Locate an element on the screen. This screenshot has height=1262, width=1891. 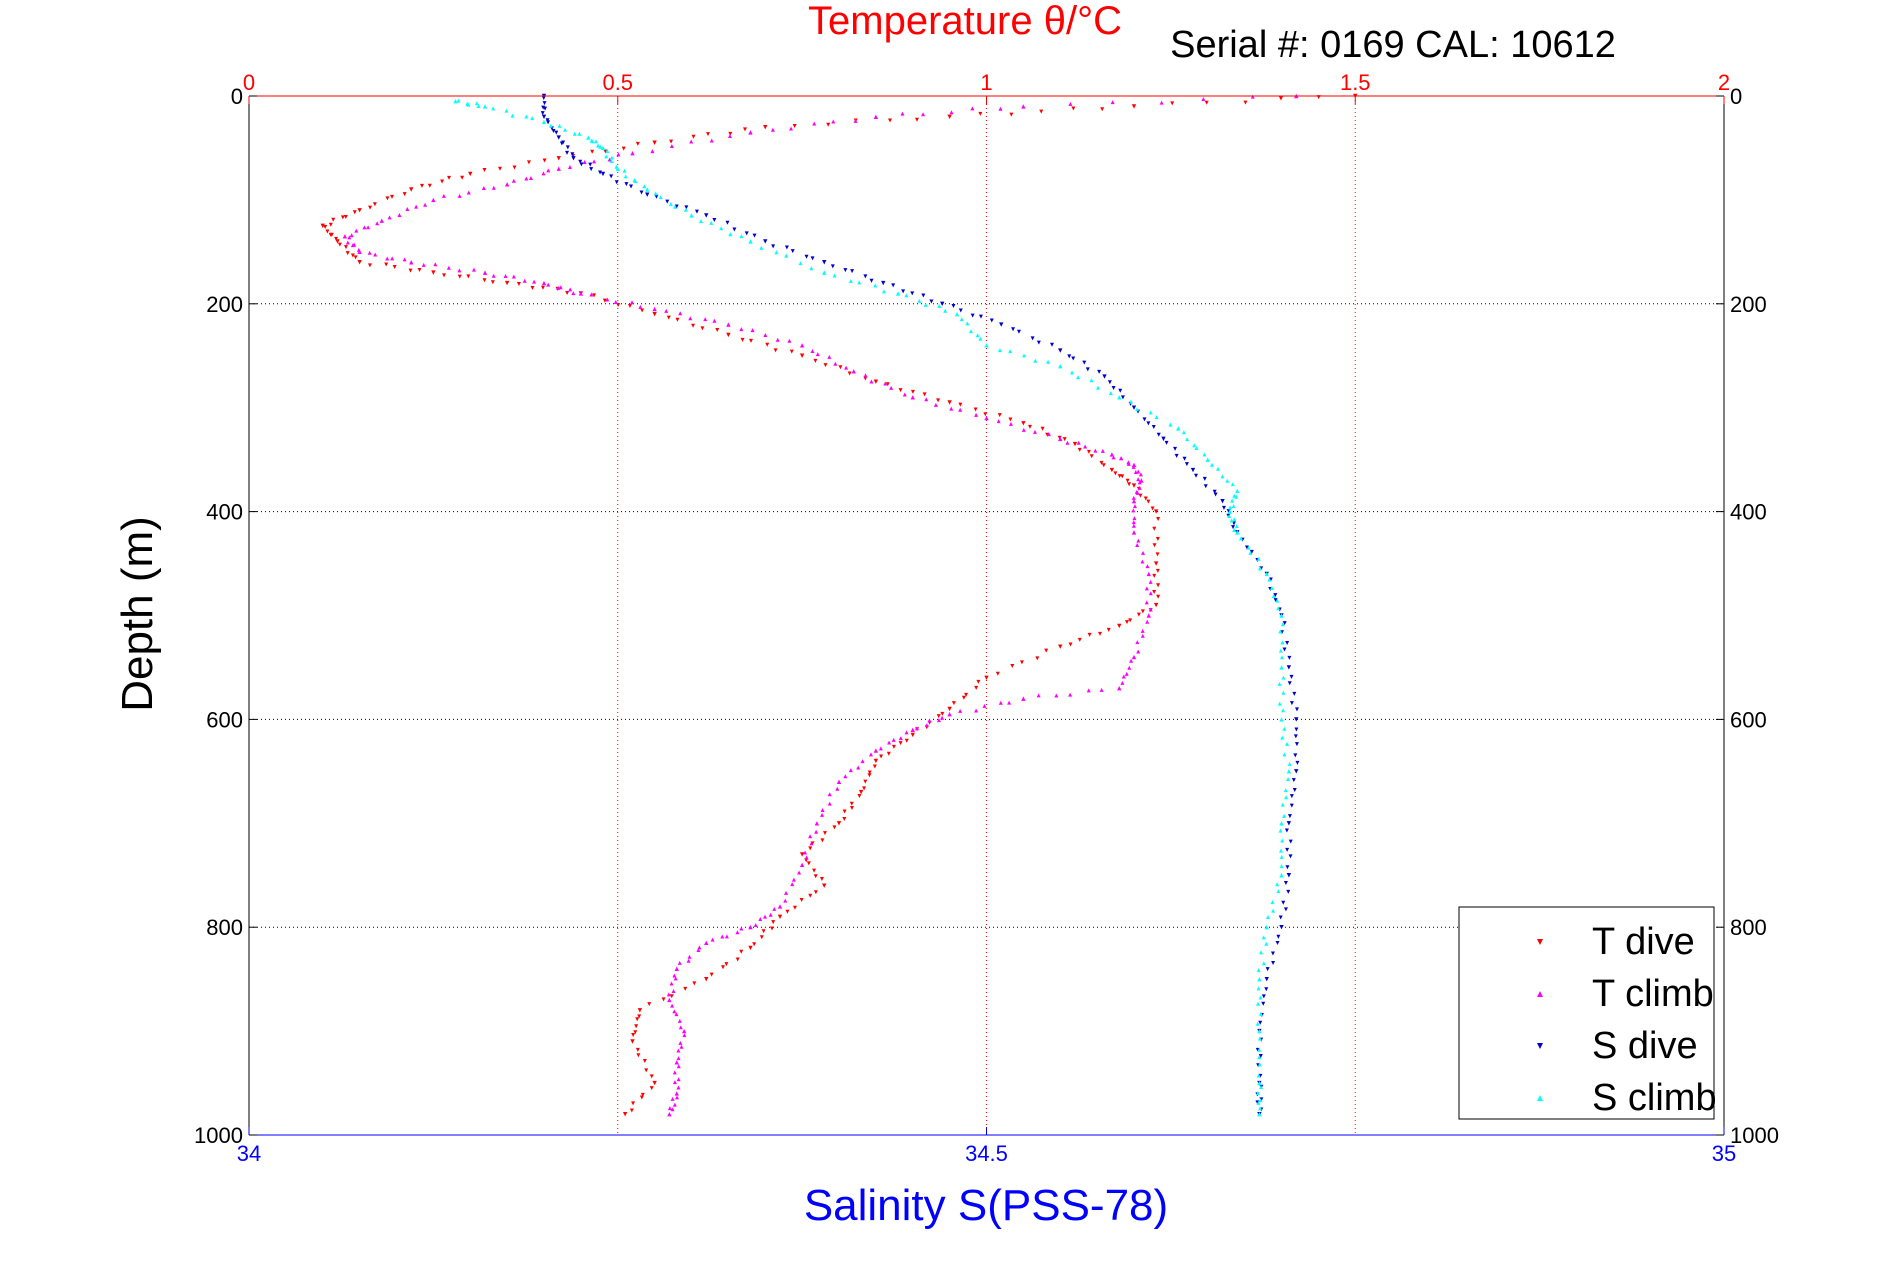
legend-marker is located at coordinates (1540, 1098).